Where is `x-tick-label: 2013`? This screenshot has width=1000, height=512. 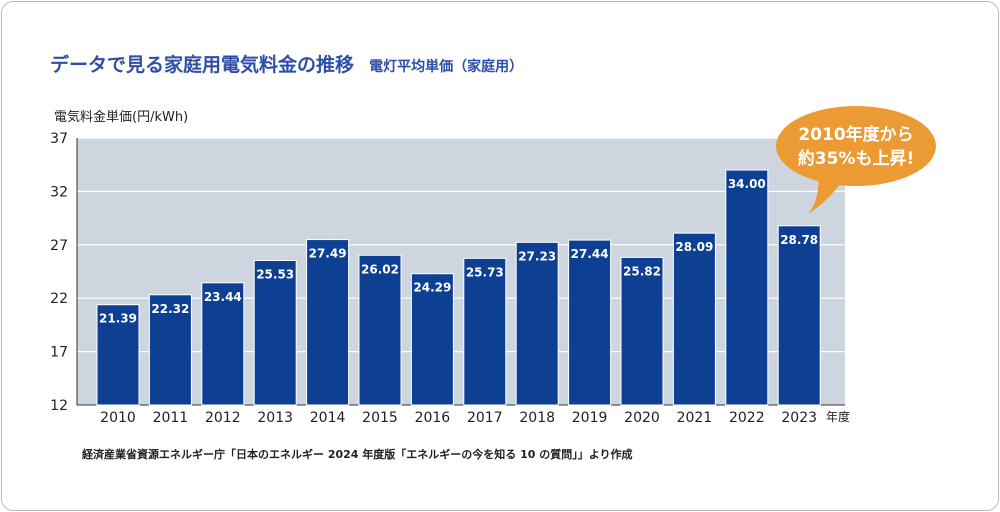
x-tick-label: 2013 is located at coordinates (275, 418).